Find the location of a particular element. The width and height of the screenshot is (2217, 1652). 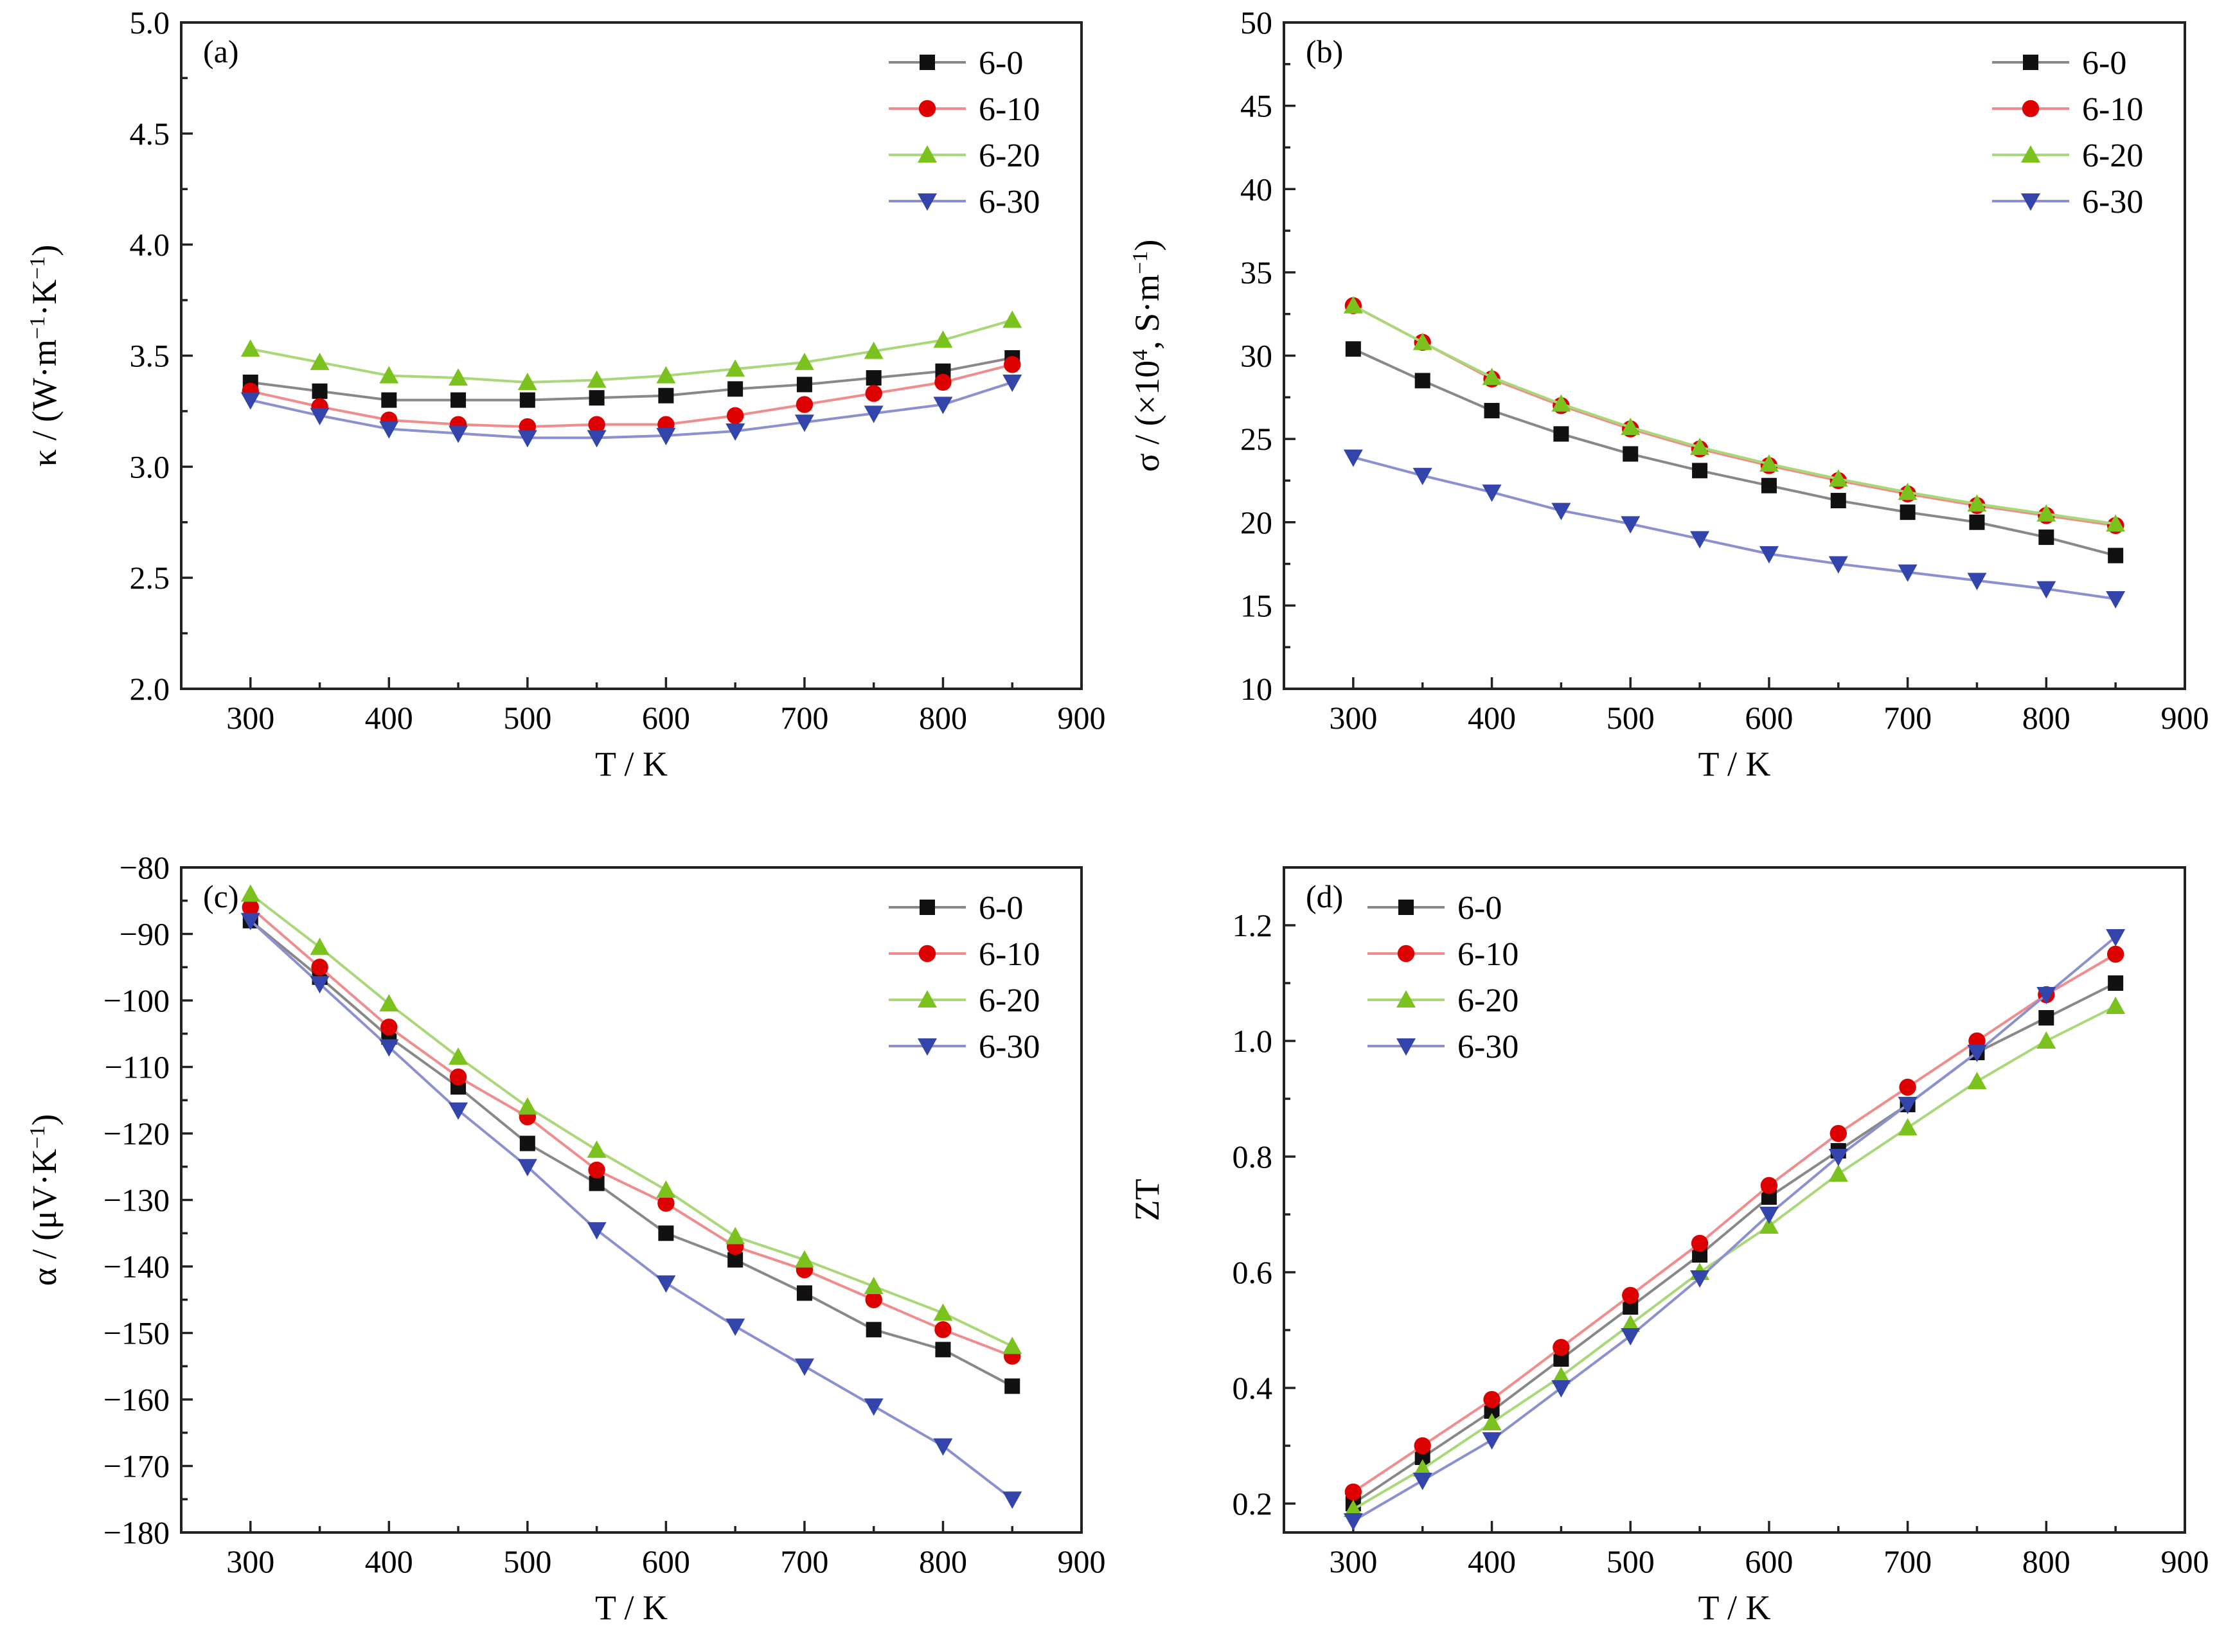

y-tick-label: 1.2 is located at coordinates (1253, 925).